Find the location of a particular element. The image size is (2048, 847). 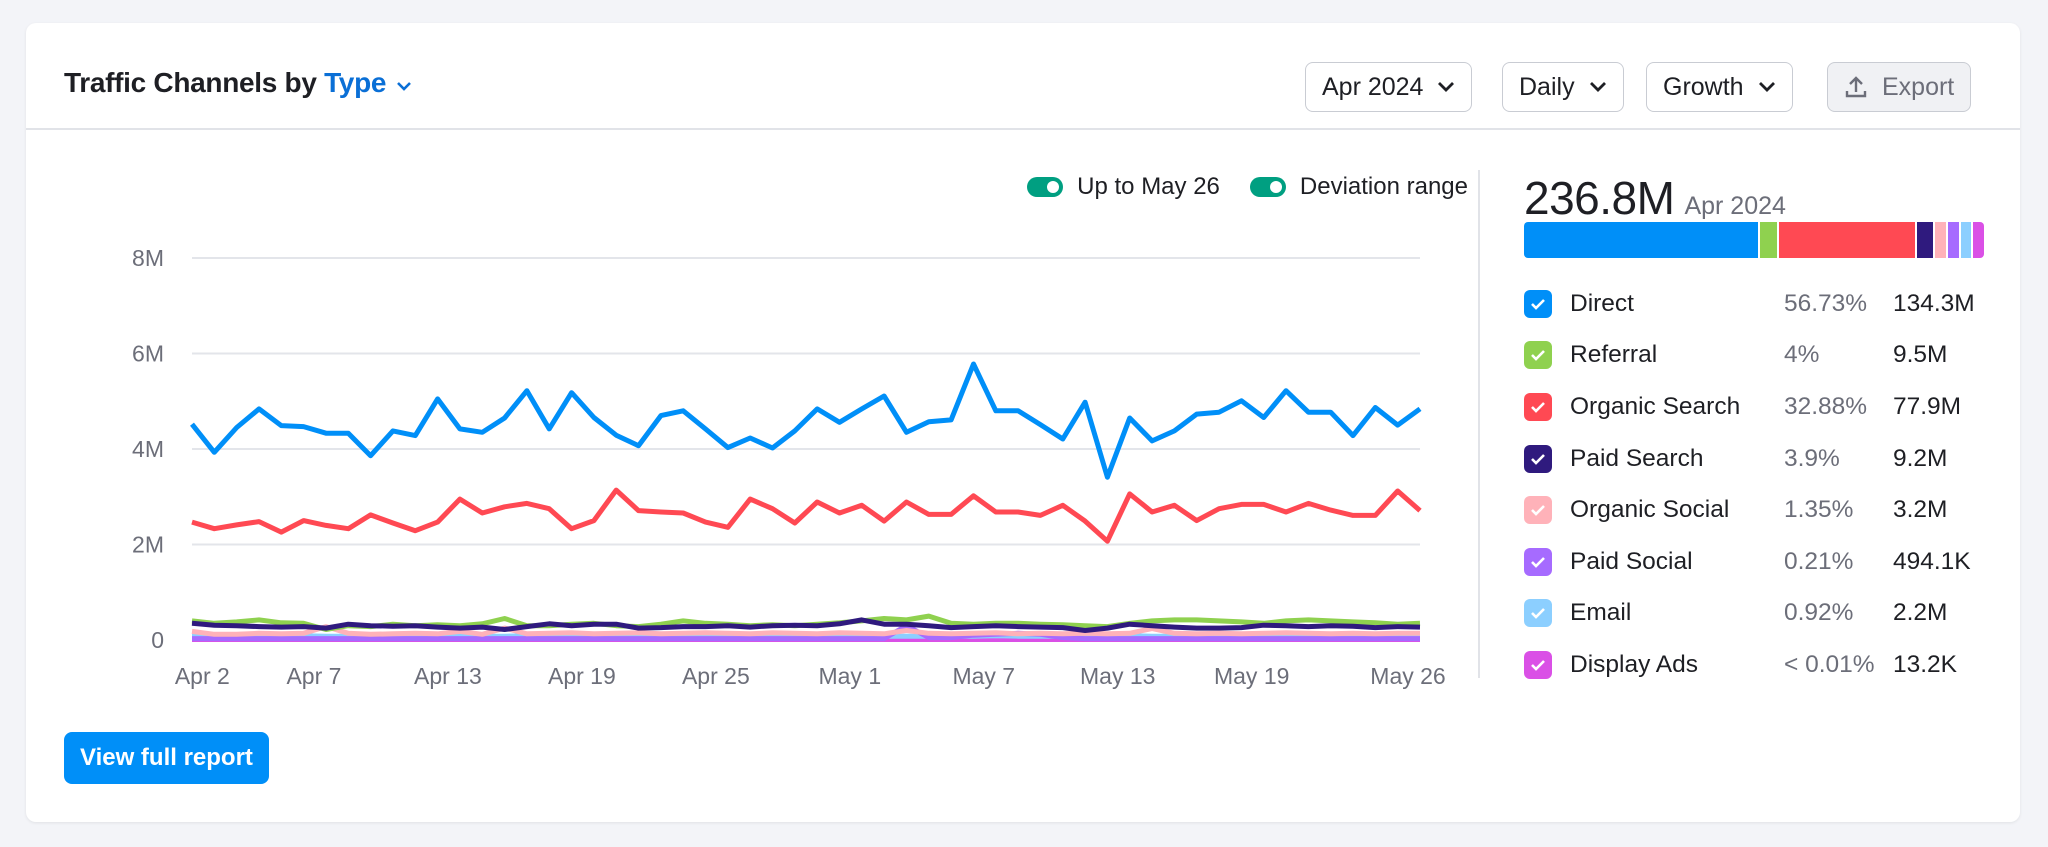

total-summary: 236.8M Apr 2024 is located at coordinates (1655, 198).